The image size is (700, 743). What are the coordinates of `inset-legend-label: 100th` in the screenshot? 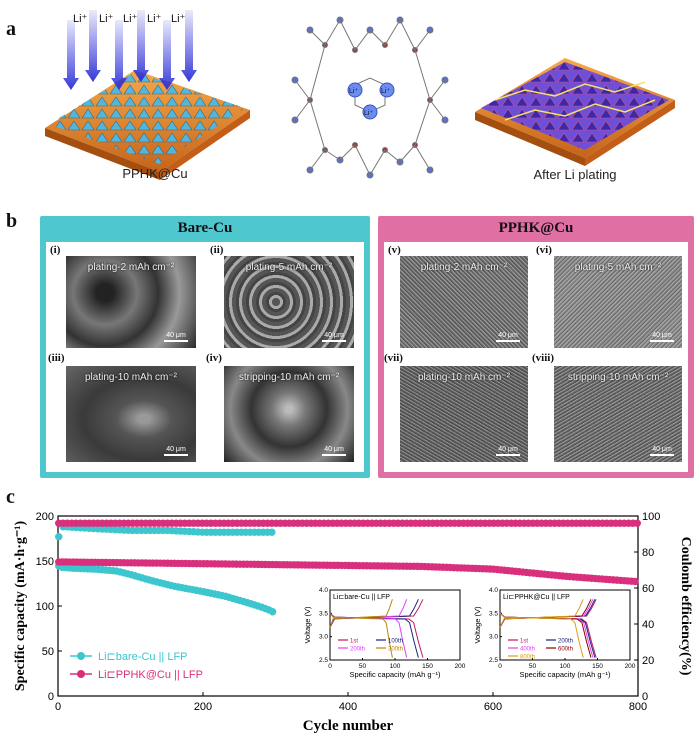 It's located at (395, 642).